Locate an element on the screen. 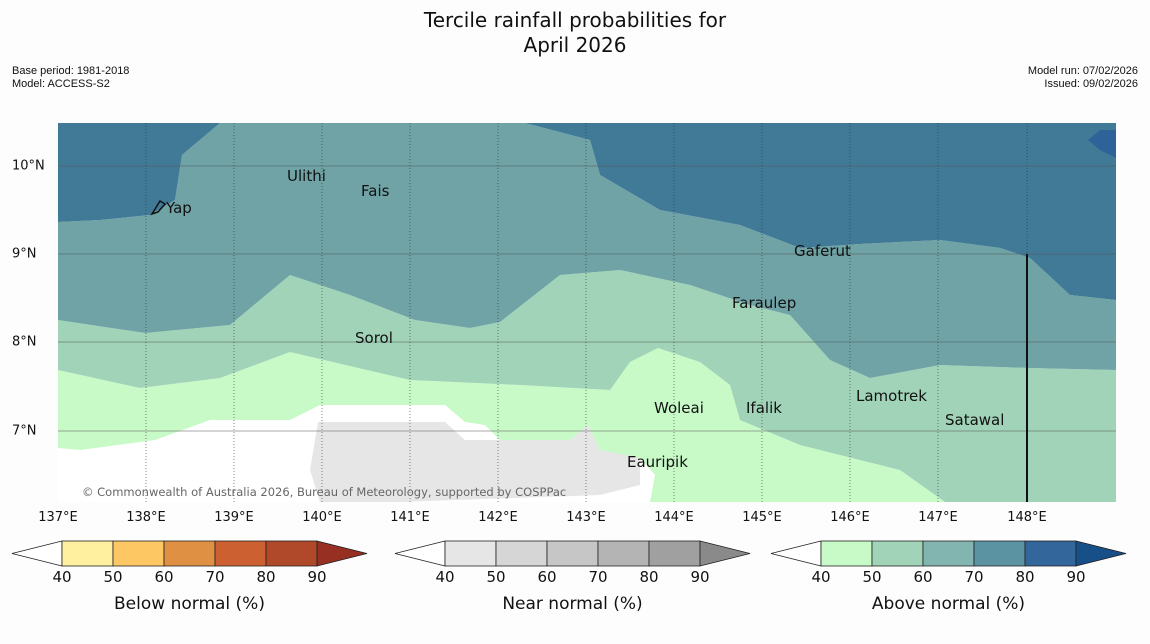 The height and width of the screenshot is (644, 1150). issued-date: Issued: 09/02/2026 is located at coordinates (1091, 84).